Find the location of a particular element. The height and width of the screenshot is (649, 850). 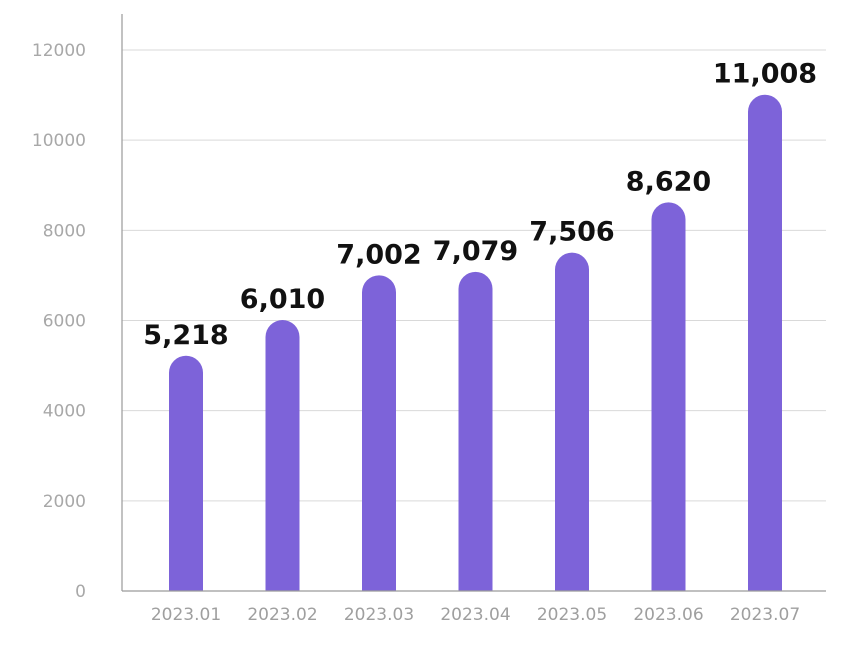

bar-2023.02 is located at coordinates (282, 455).